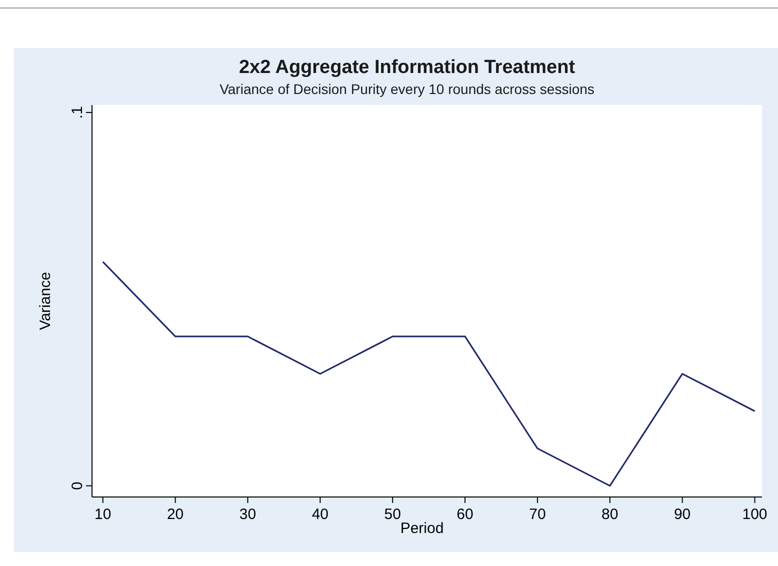 This screenshot has width=778, height=566. Describe the element at coordinates (320, 514) in the screenshot. I see `x-tick-label: 40` at that location.